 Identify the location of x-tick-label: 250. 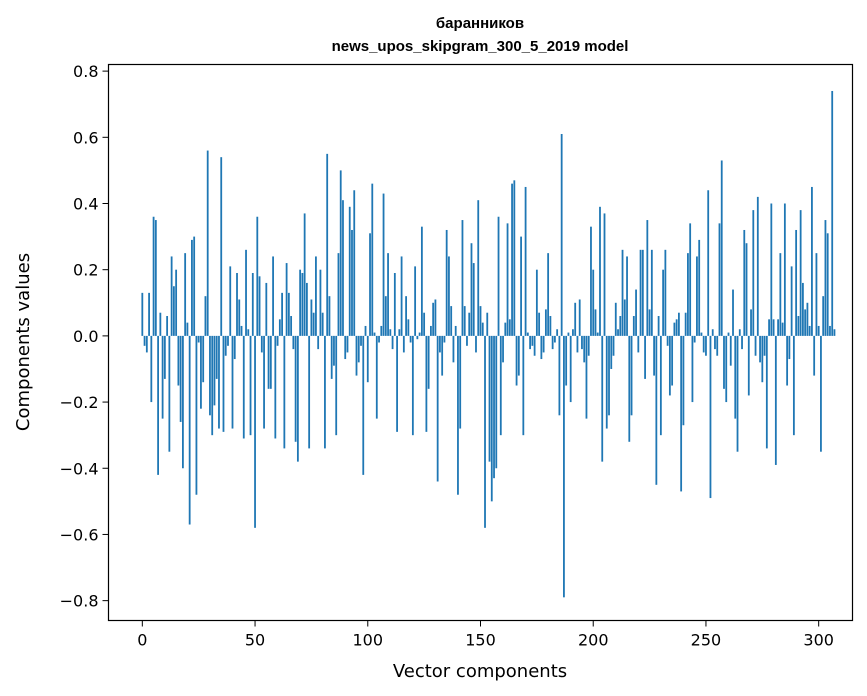
(706, 640).